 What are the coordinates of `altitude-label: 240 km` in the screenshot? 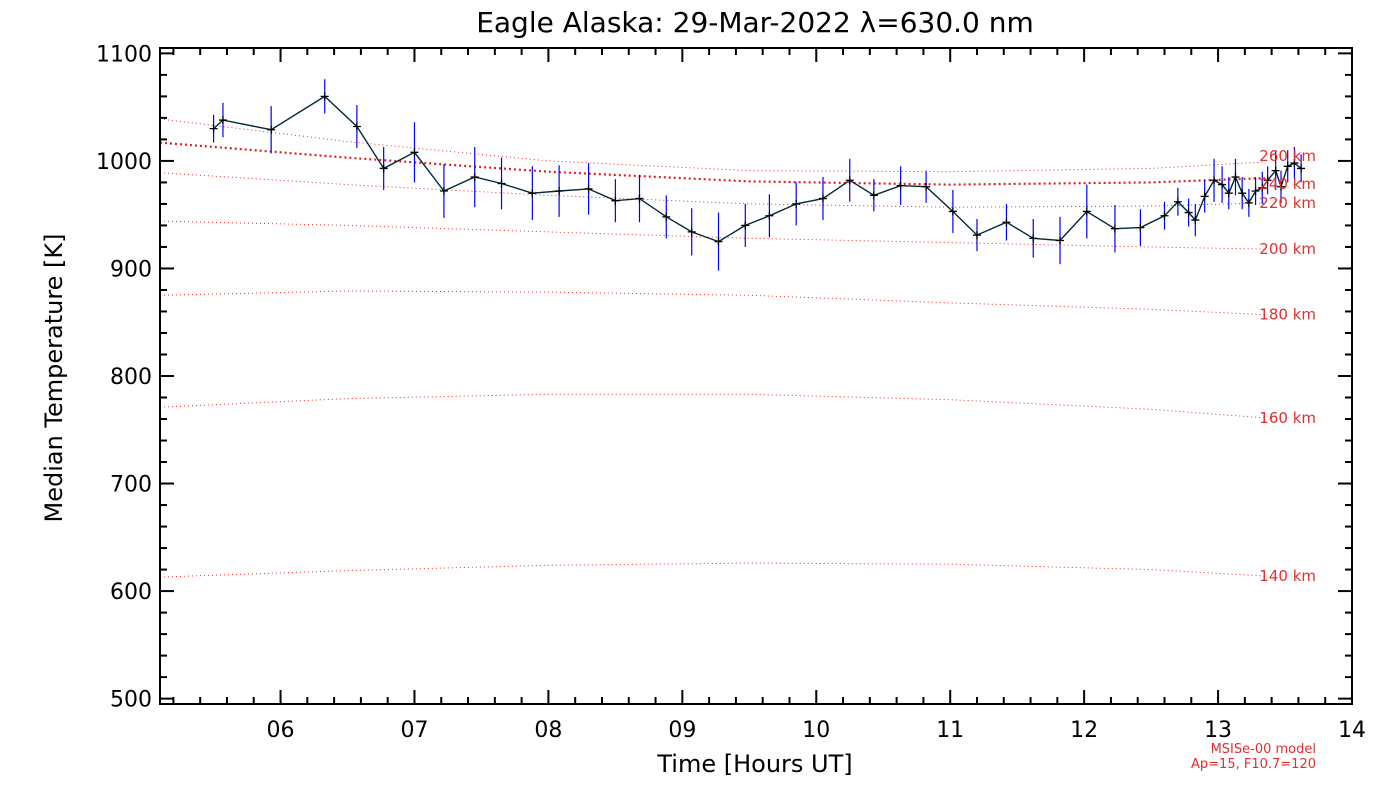 It's located at (1287, 184).